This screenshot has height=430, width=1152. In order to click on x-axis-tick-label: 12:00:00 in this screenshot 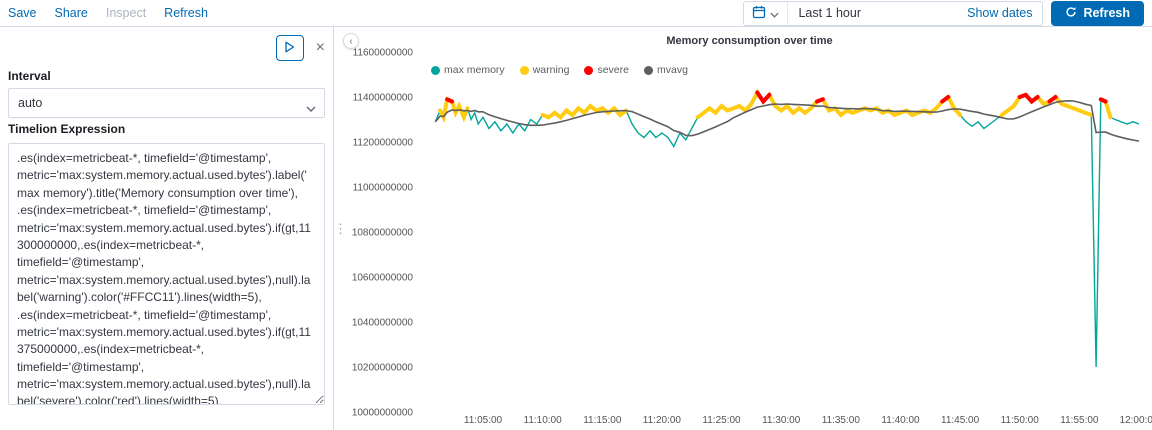, I will do `click(1136, 420)`.